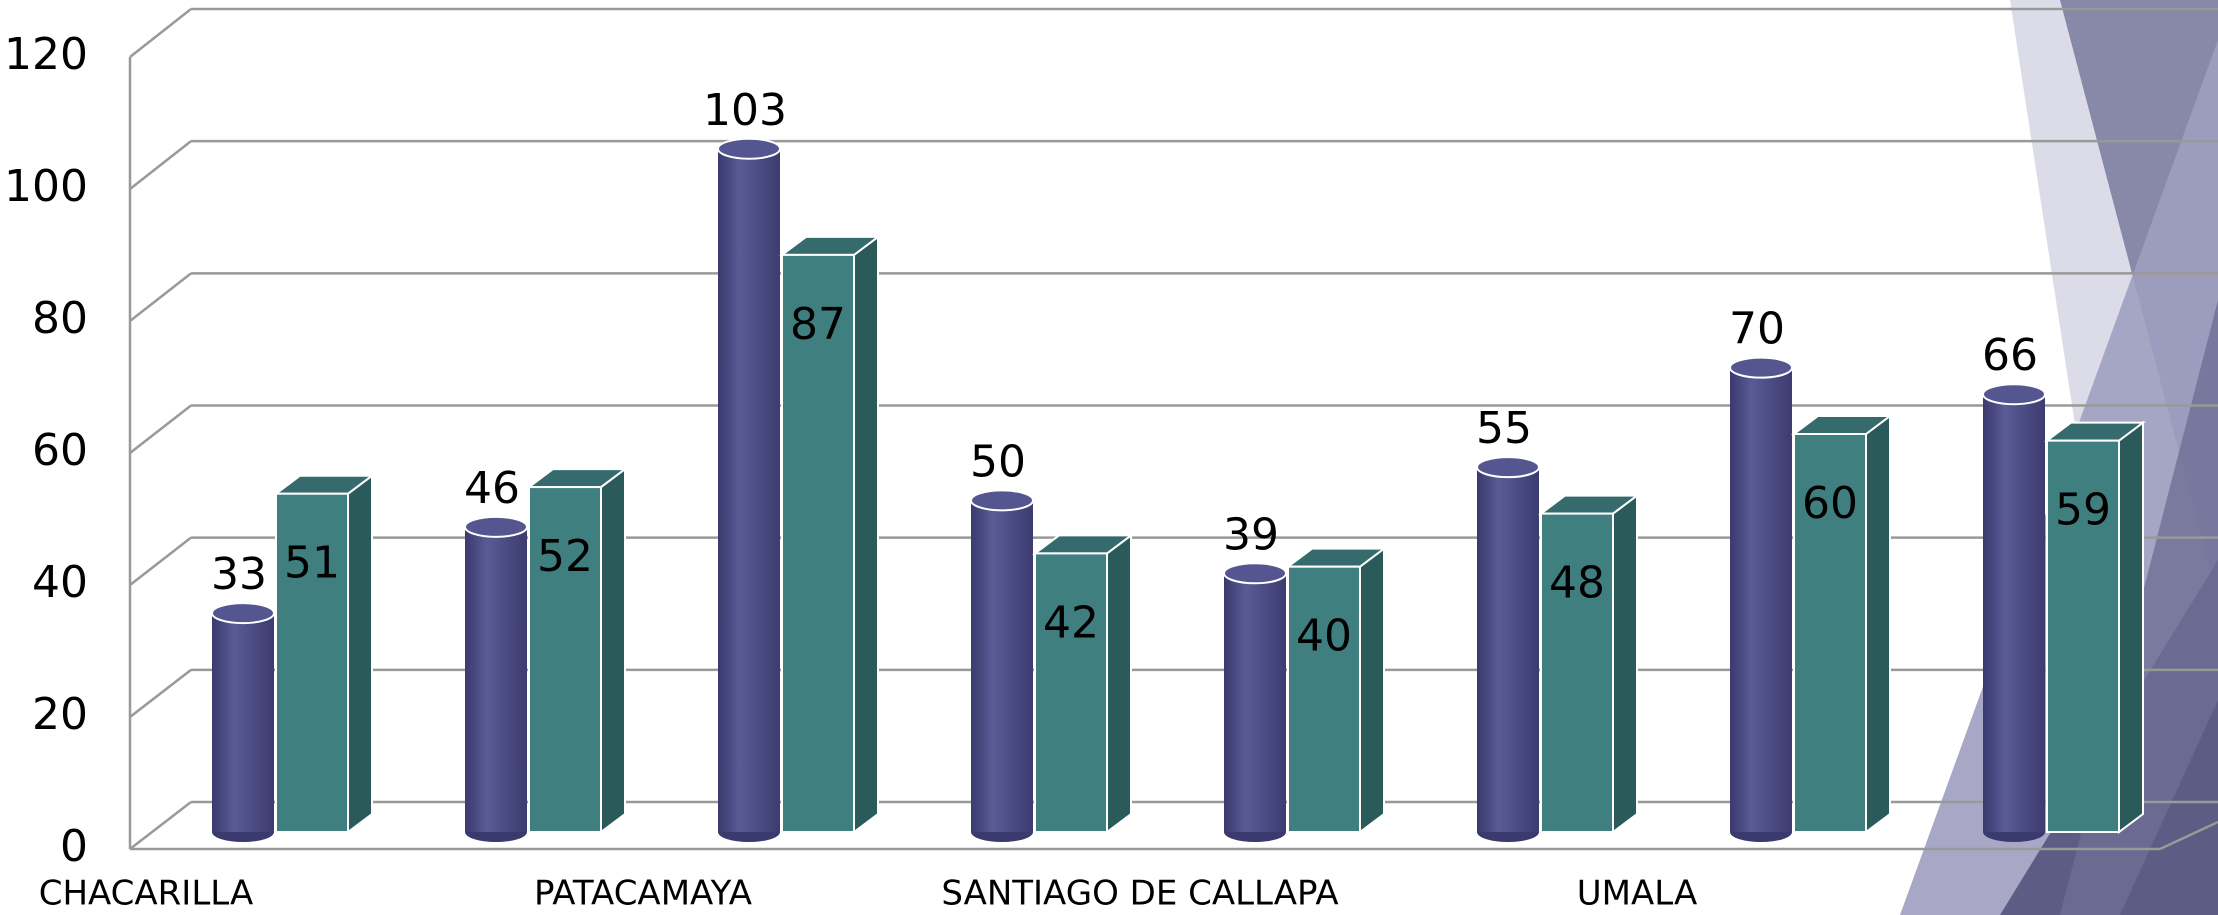  I want to click on value-label: 55, so click(1504, 428).